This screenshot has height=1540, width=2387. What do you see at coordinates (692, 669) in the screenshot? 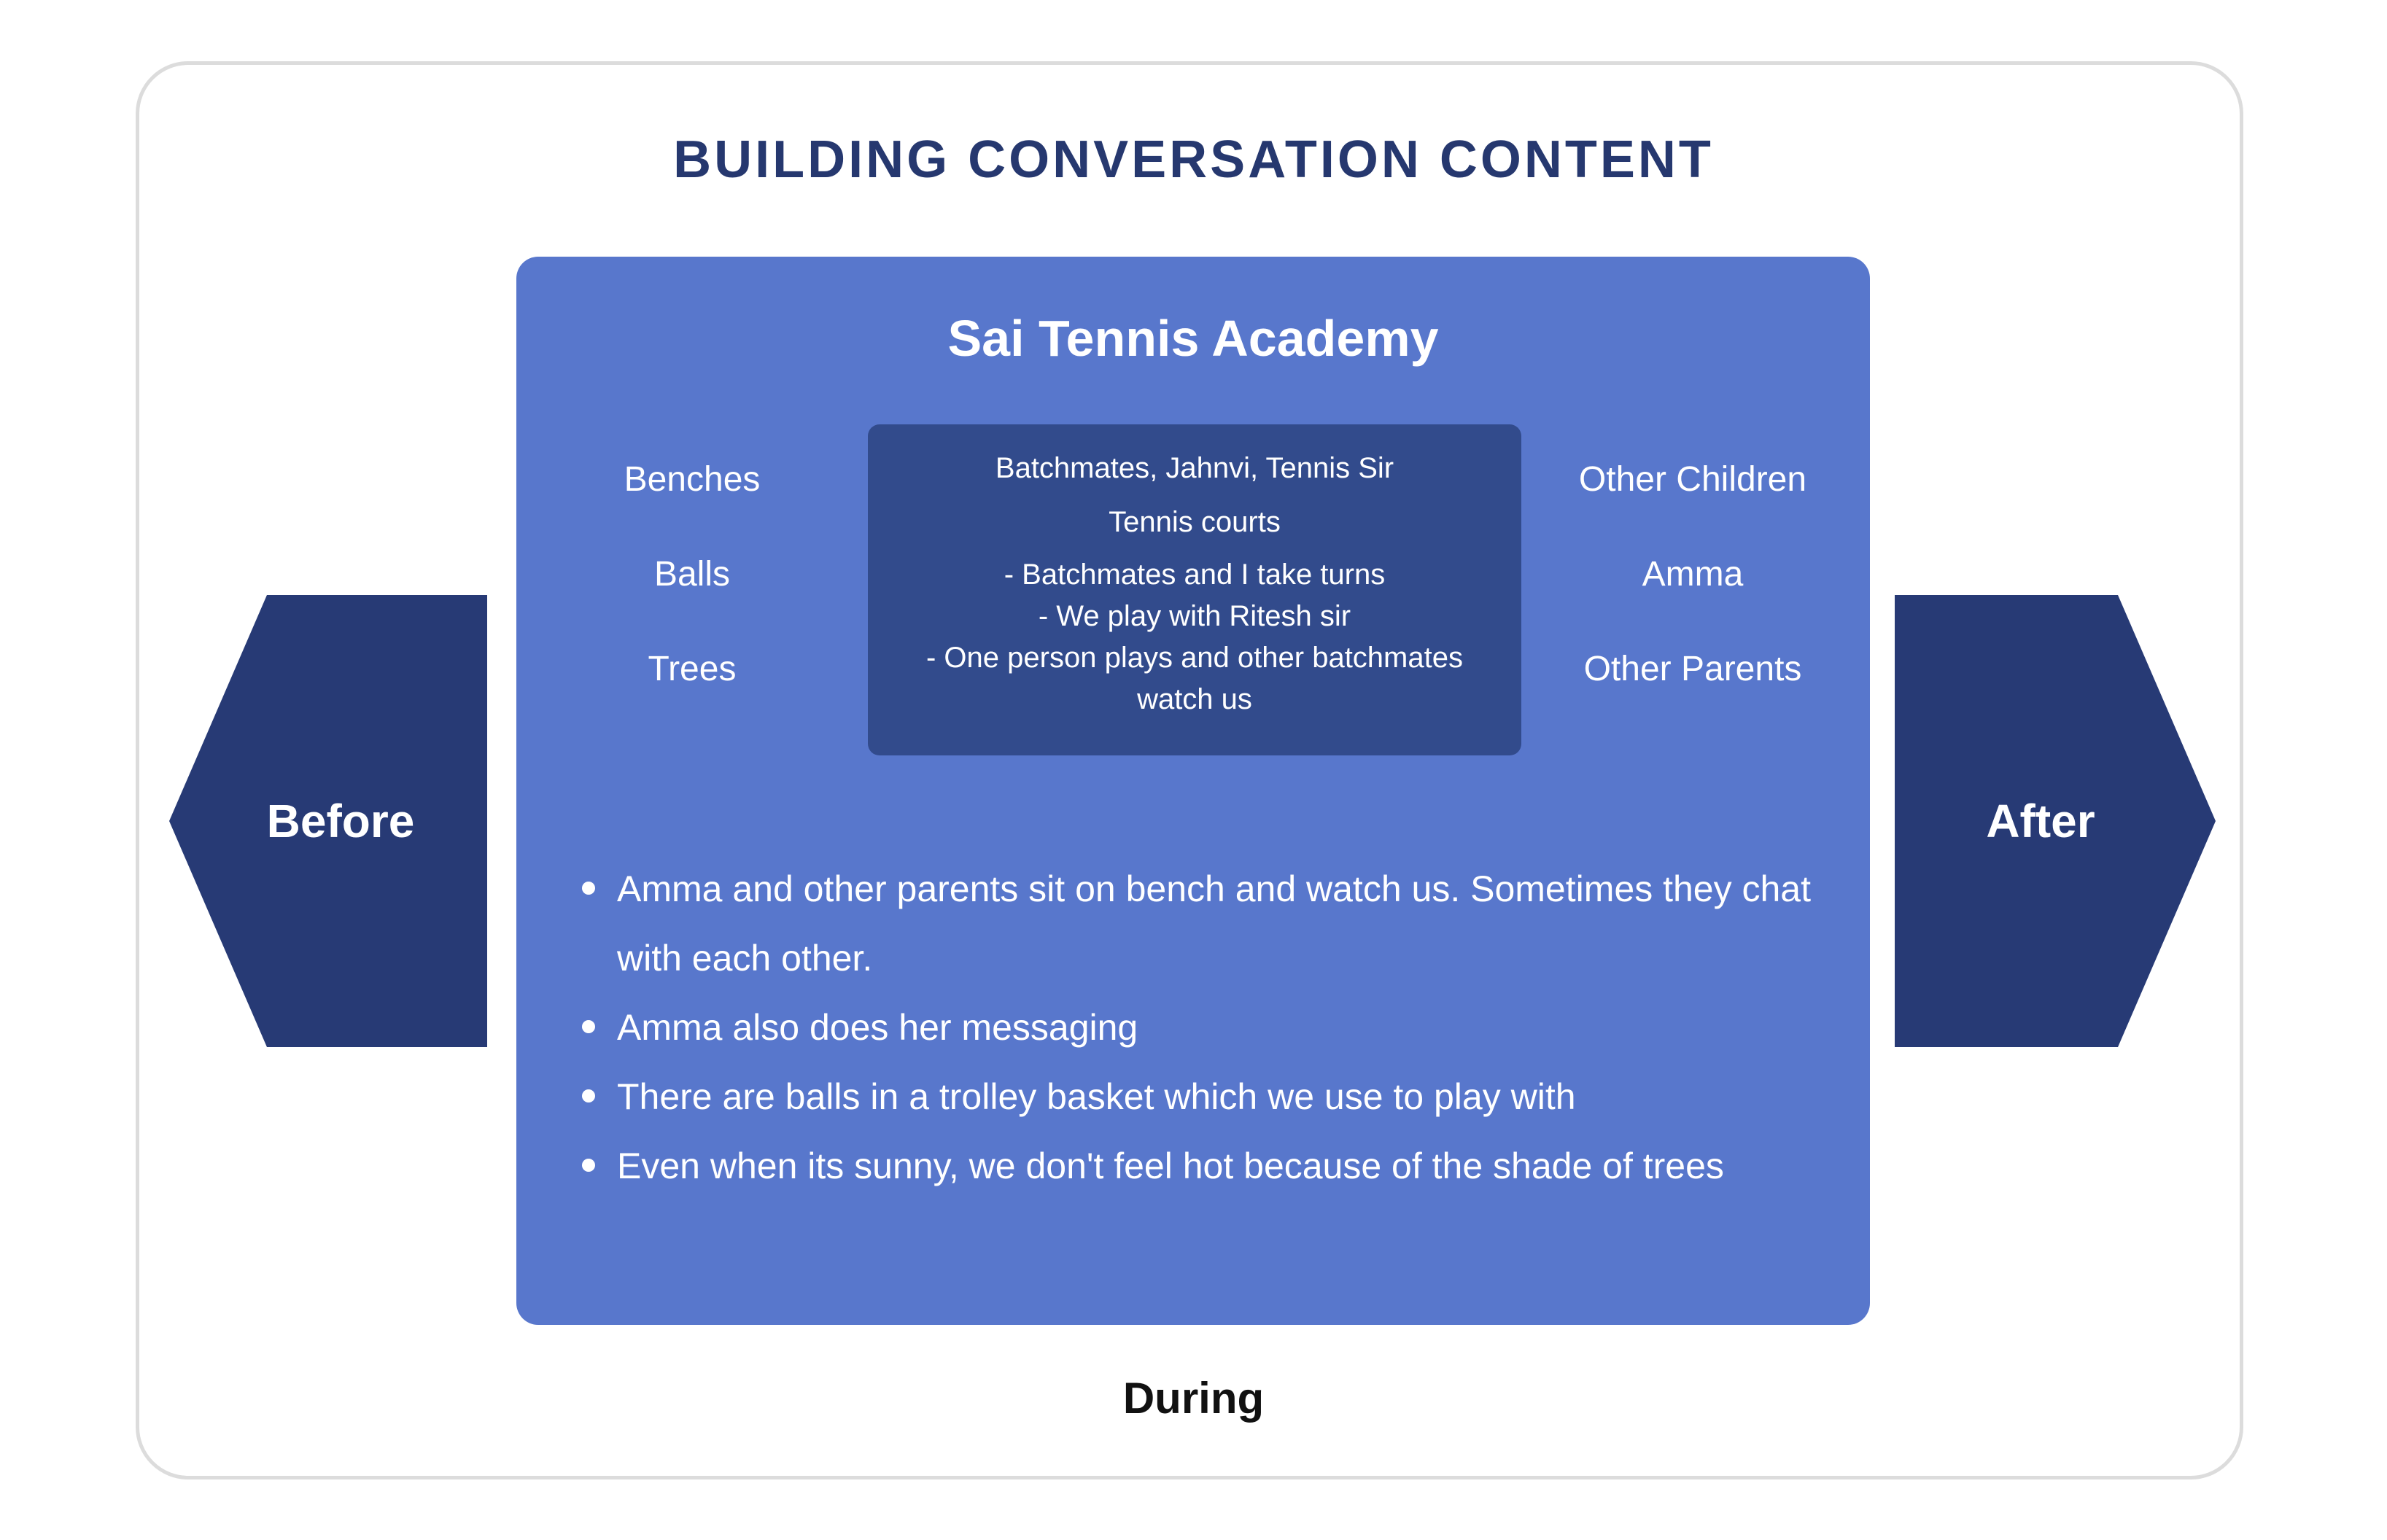
I see `list-item: Trees` at bounding box center [692, 669].